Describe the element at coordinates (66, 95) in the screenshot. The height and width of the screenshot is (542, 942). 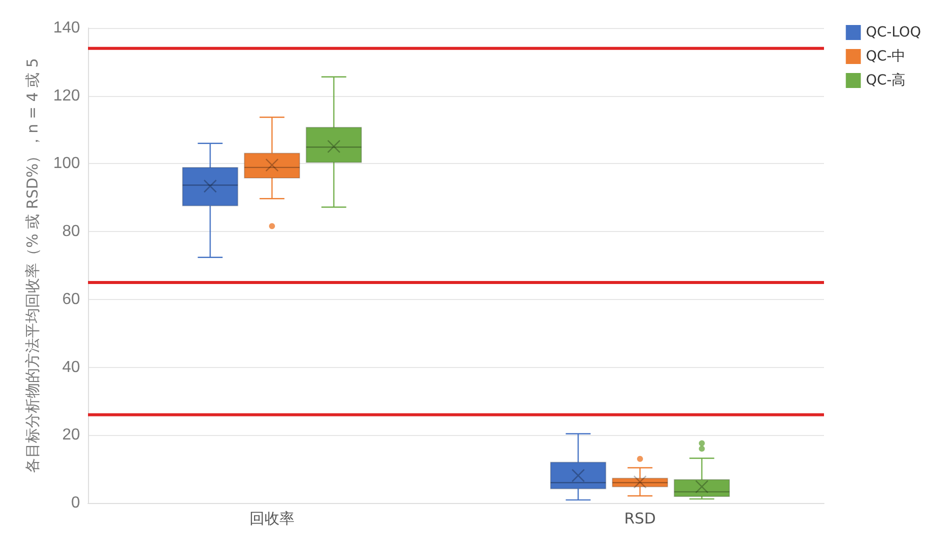
I see `y-tick-label: 120` at that location.